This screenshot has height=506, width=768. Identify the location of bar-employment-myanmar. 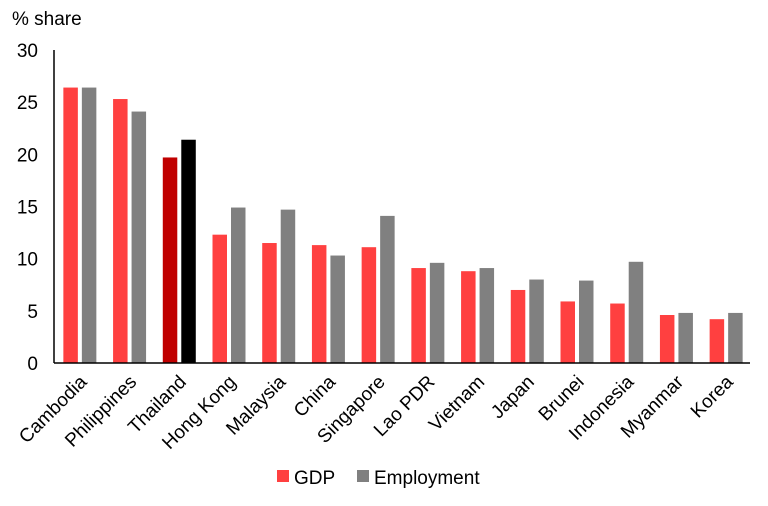
(685, 337).